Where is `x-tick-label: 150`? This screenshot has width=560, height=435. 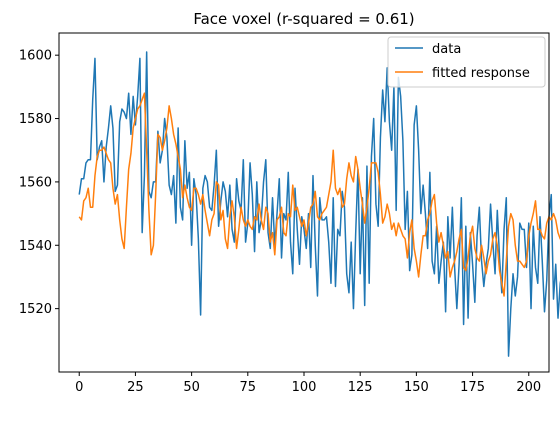 x-tick-label: 150 is located at coordinates (416, 387).